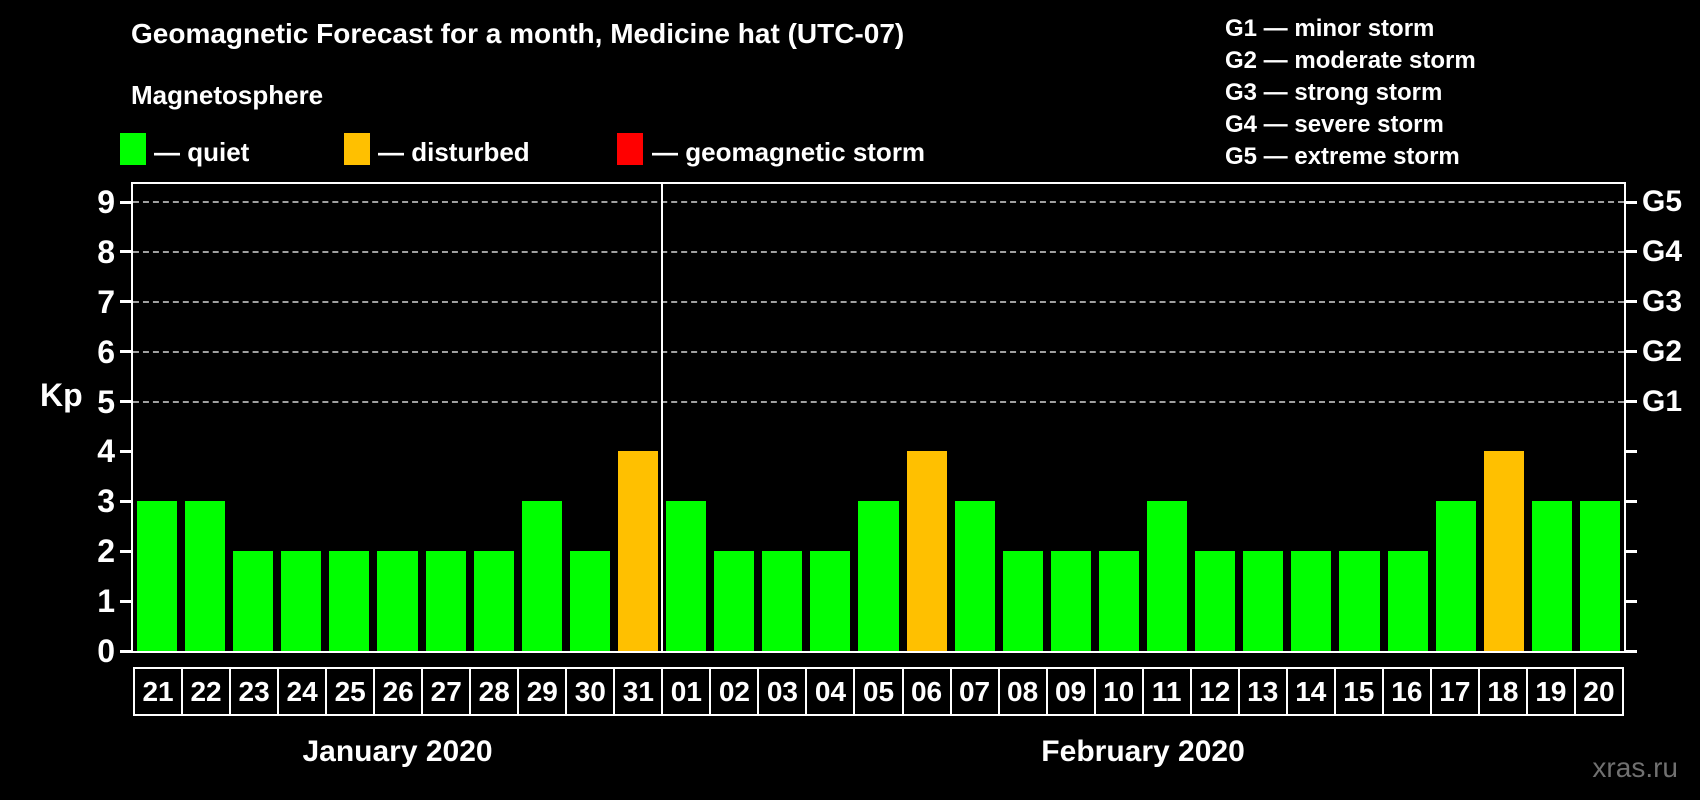 This screenshot has height=800, width=1700. Describe the element at coordinates (158, 691) in the screenshot. I see `date-cell: 21` at that location.